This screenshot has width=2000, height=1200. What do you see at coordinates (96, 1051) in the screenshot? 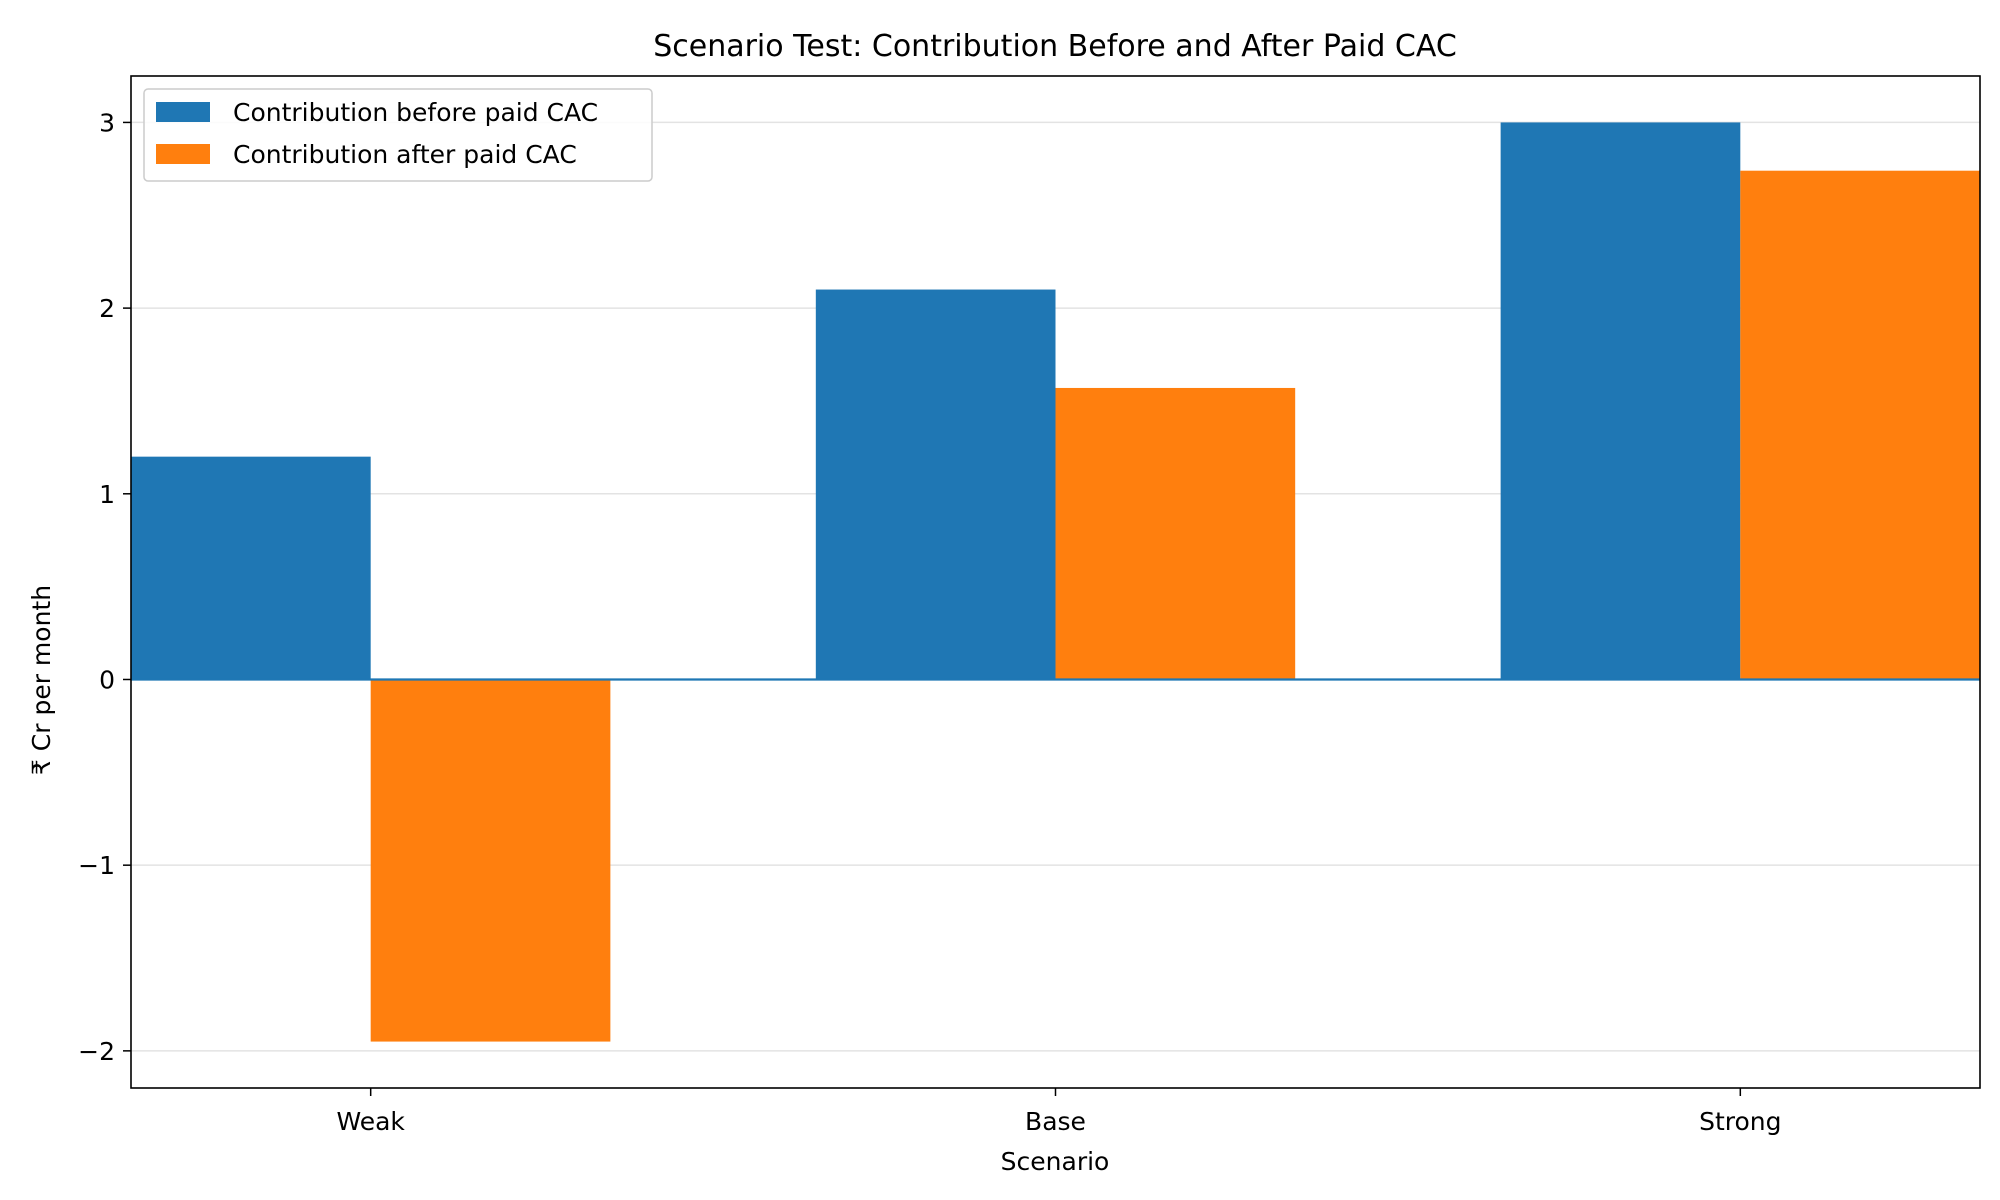
I see `y-tick-label: −2` at bounding box center [96, 1051].